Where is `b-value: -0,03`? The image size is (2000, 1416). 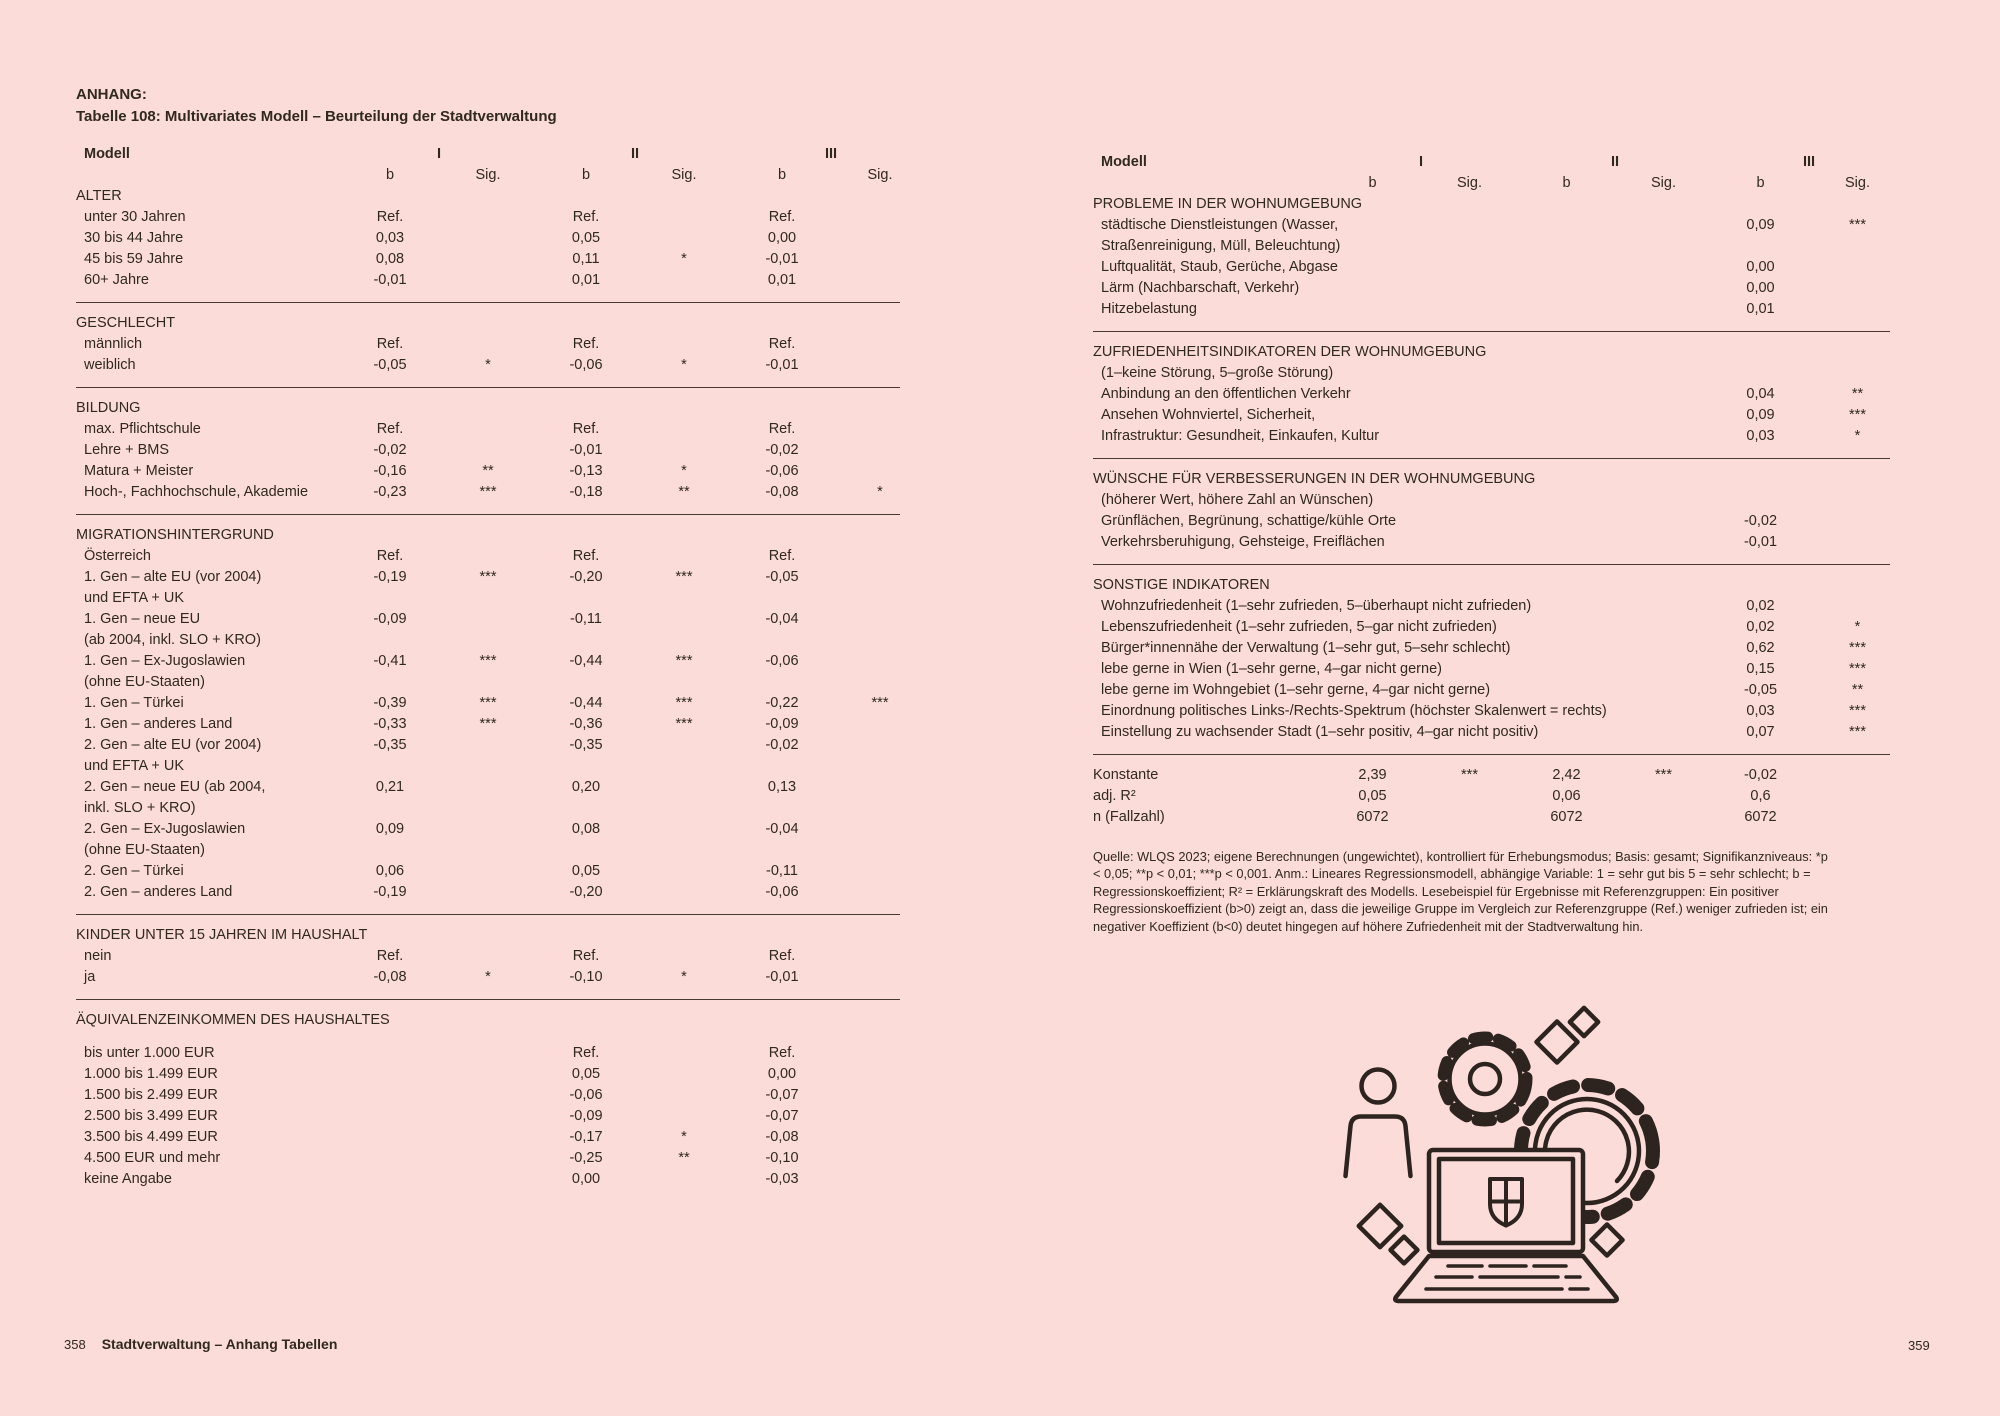 b-value: -0,03 is located at coordinates (782, 1179).